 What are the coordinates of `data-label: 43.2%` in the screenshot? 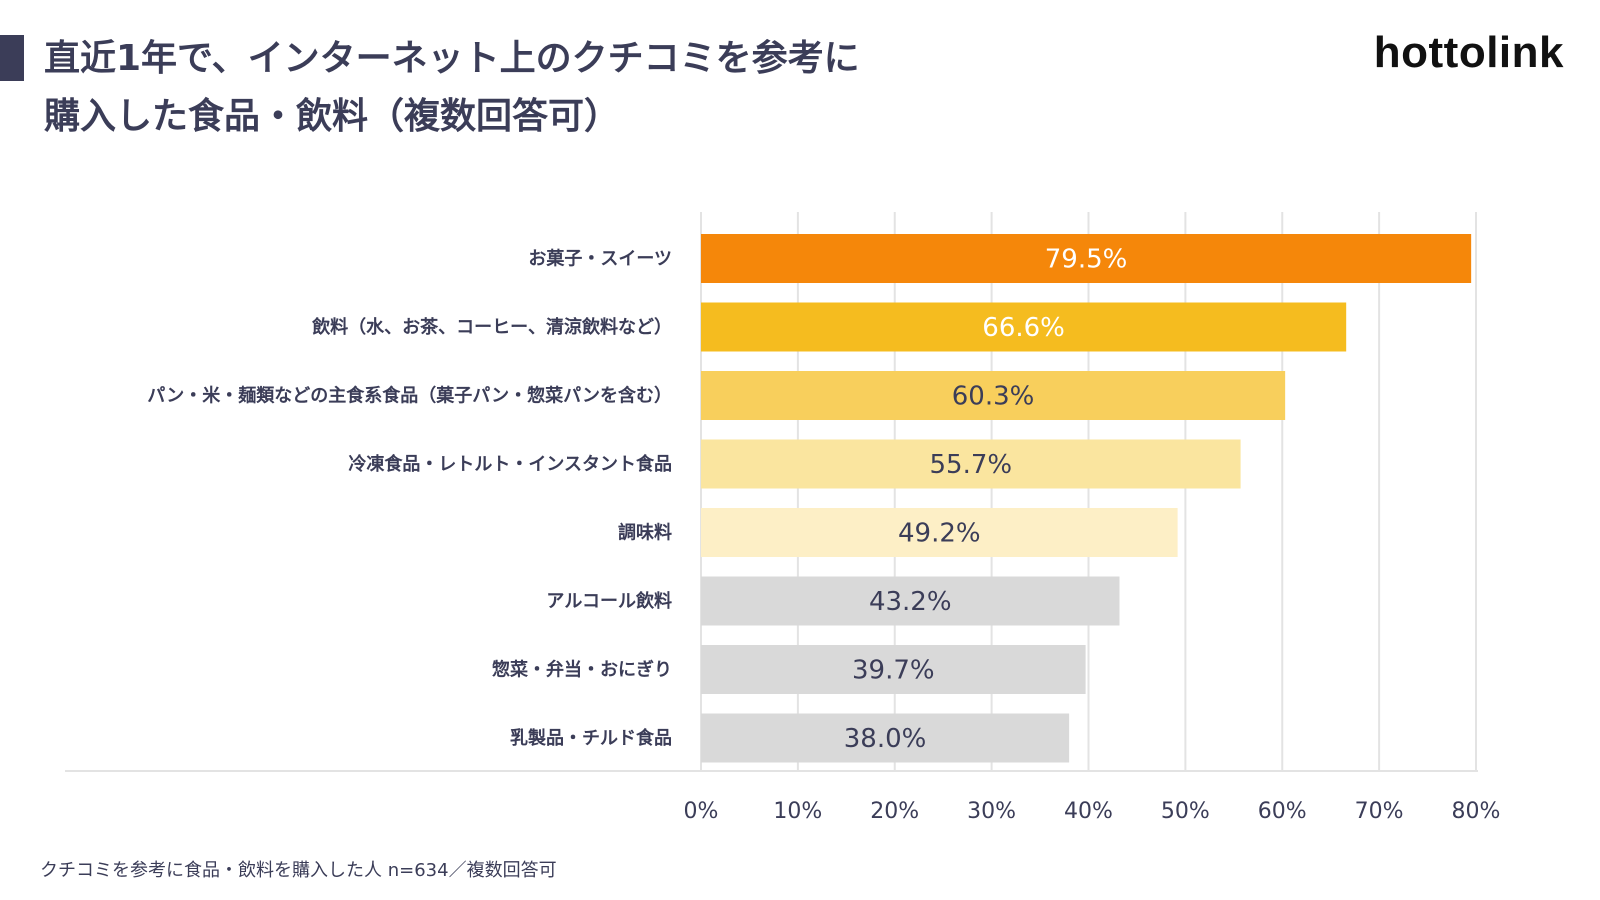 It's located at (910, 602).